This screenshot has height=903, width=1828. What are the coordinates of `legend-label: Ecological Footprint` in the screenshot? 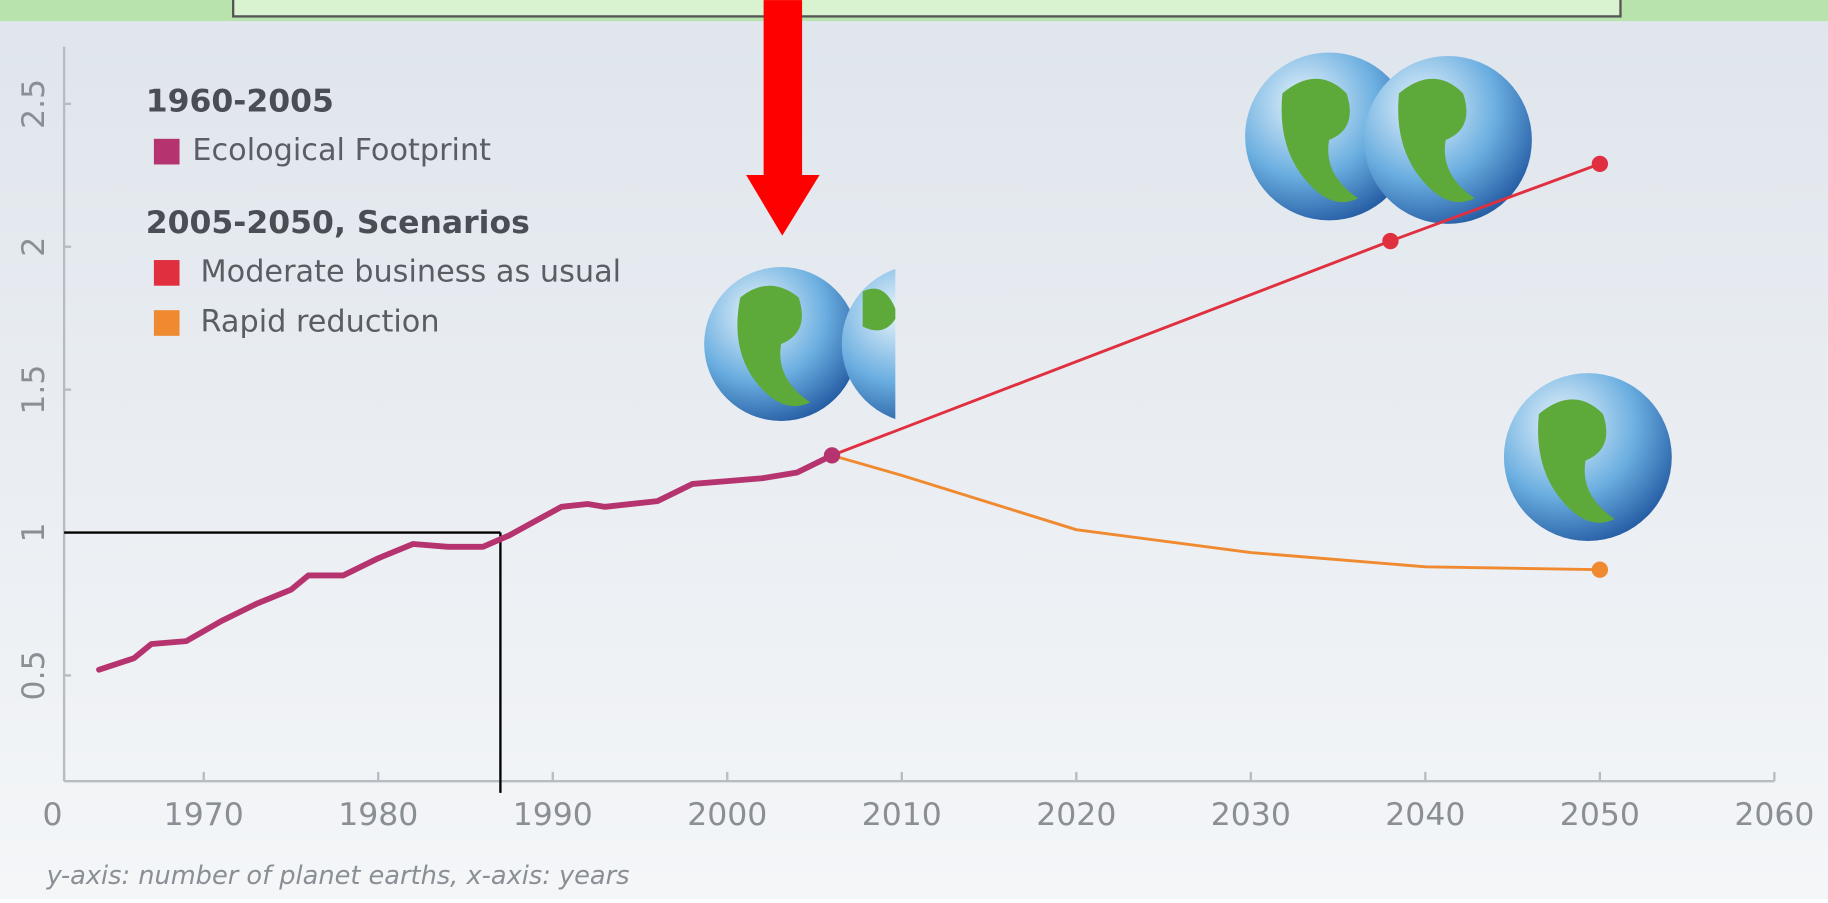 It's located at (341, 150).